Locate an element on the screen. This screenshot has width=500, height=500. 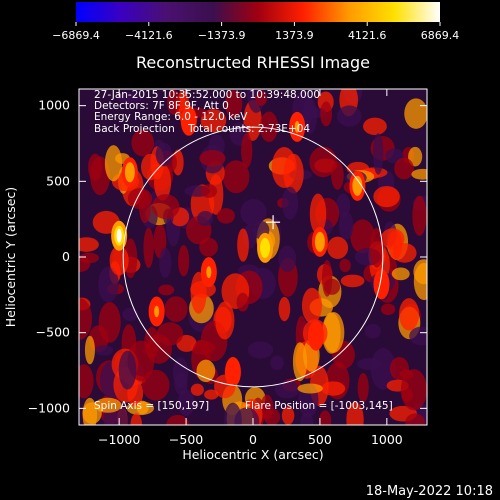
x-axis-label: Heliocentric X (arcsec) is located at coordinates (252, 454).